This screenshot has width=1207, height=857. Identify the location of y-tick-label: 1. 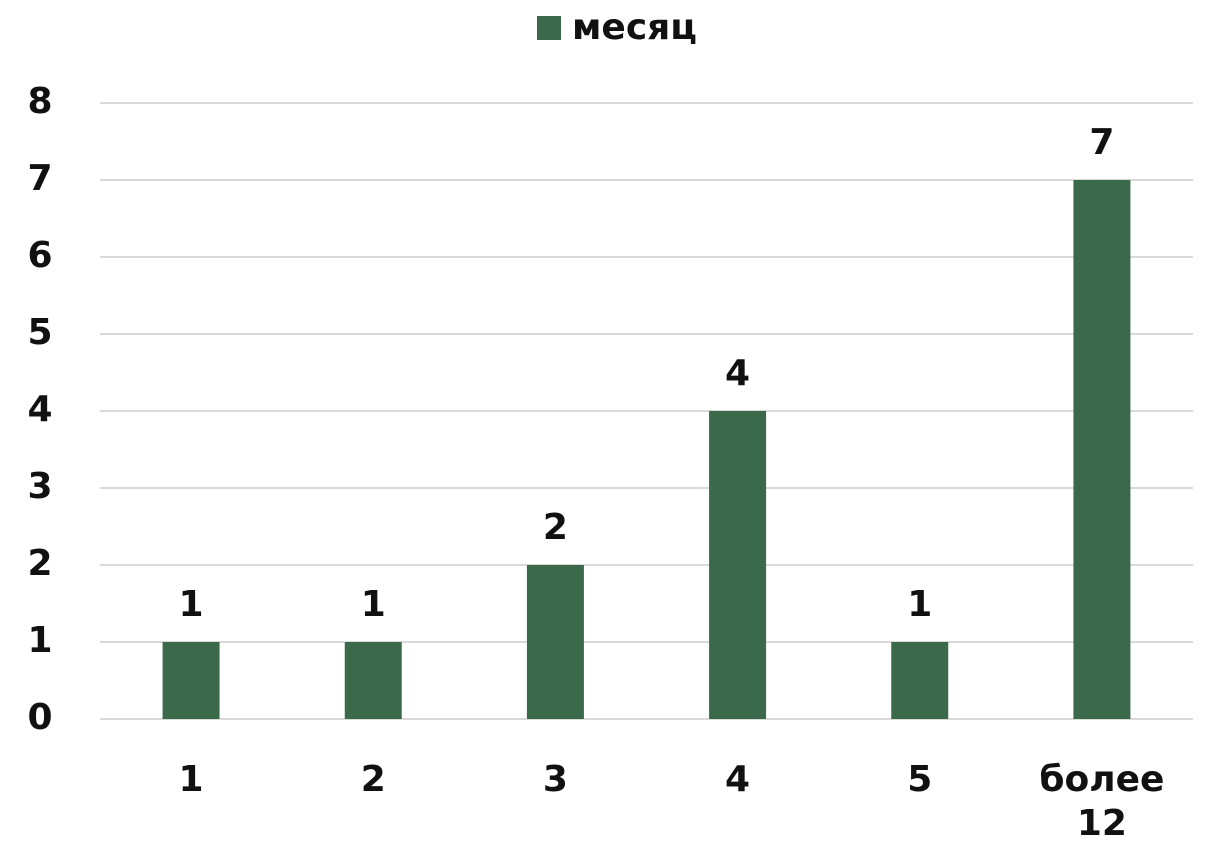
(39, 640).